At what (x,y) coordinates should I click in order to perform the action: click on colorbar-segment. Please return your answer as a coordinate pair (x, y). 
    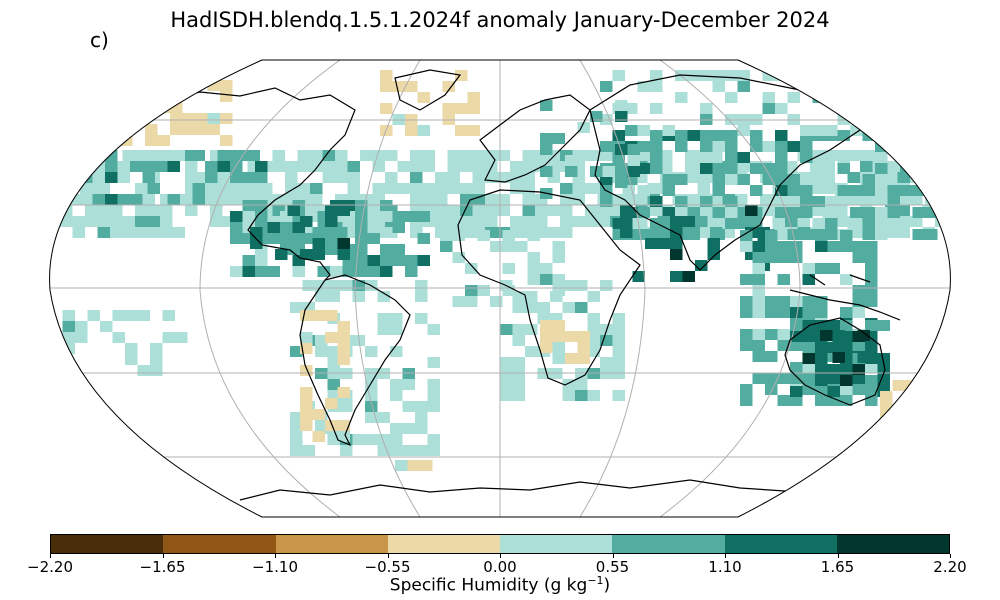
    Looking at the image, I should click on (107, 544).